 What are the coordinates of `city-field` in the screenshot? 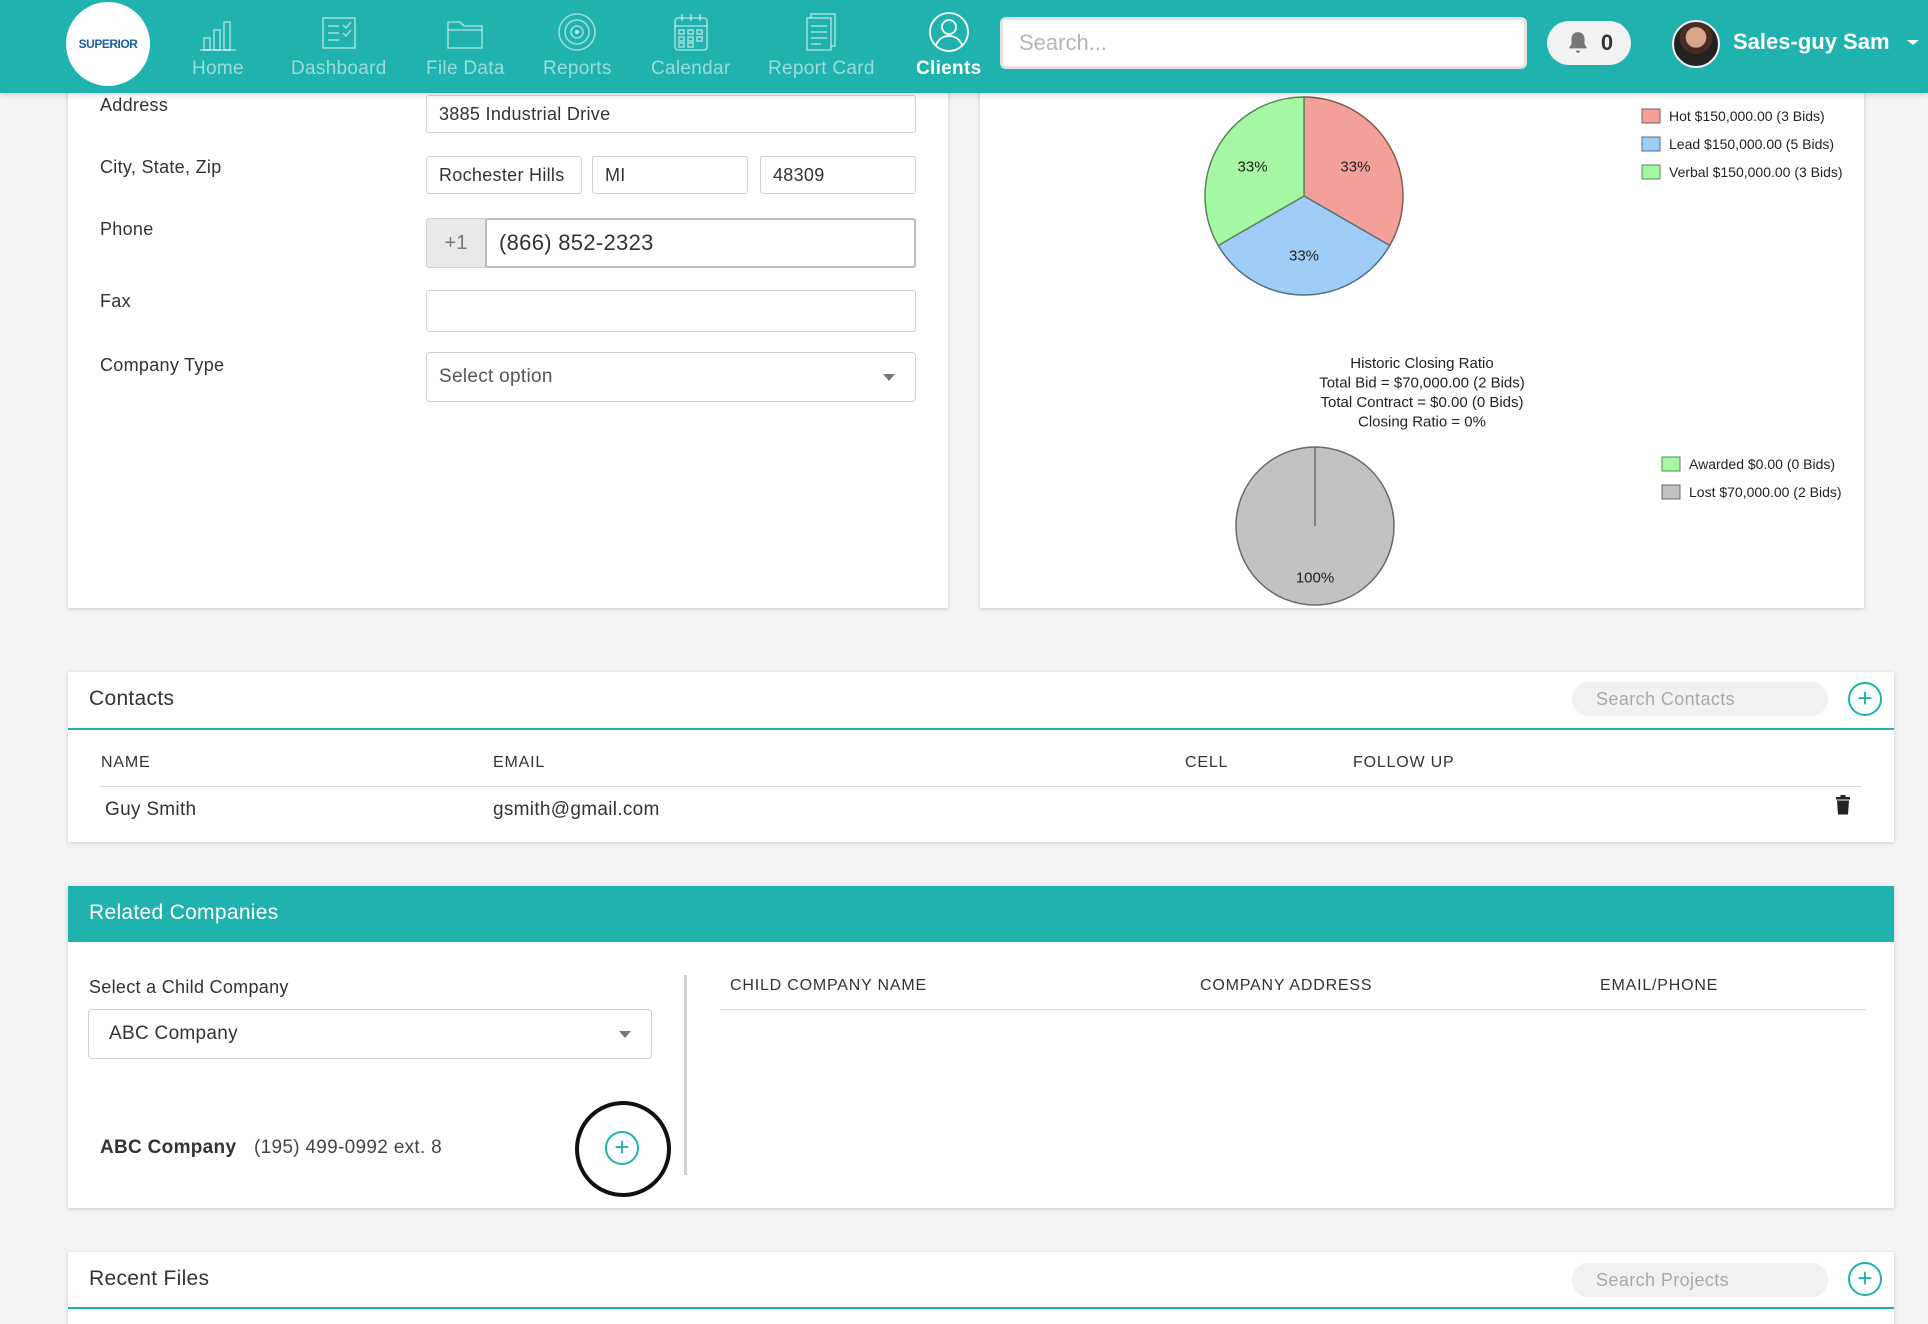 It's located at (504, 175).